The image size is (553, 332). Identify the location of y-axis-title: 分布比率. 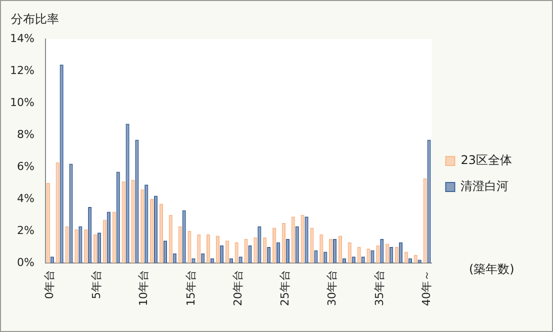
(35, 19).